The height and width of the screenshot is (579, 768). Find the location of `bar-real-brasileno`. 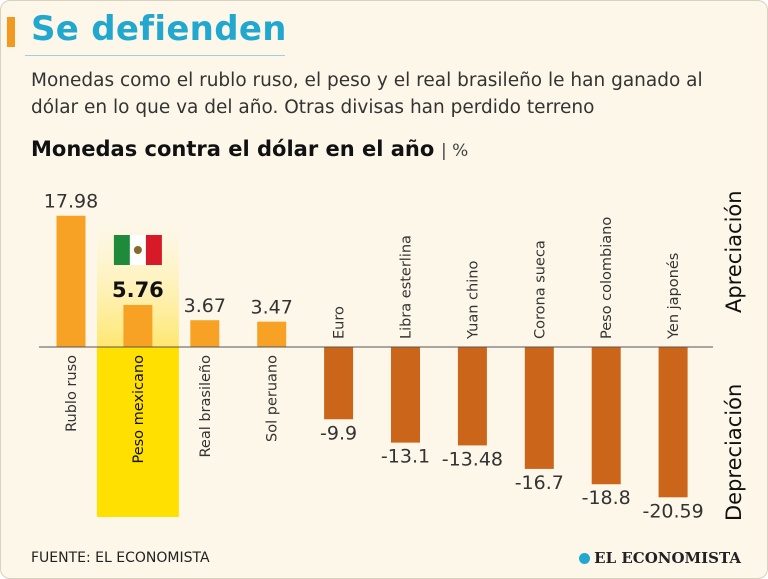

bar-real-brasileno is located at coordinates (205, 333).